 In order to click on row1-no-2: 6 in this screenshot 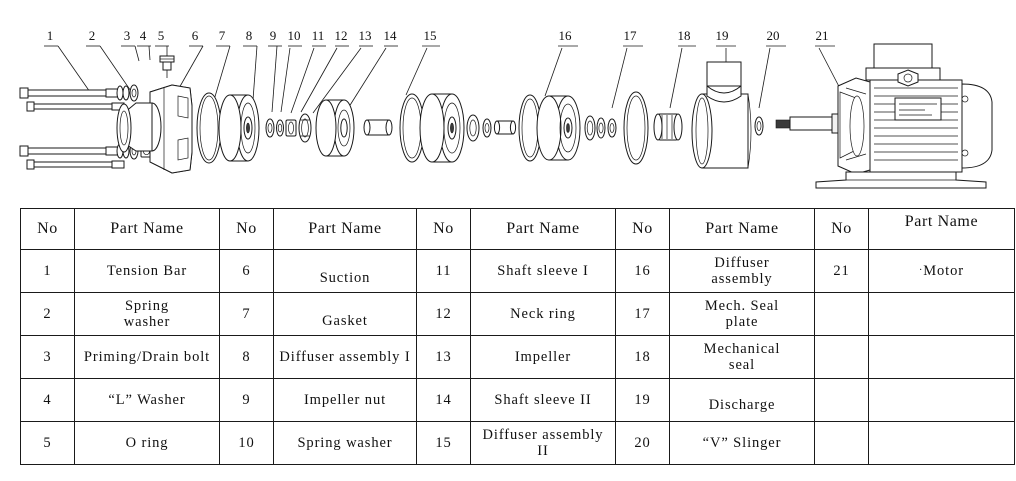, I will do `click(246, 271)`.